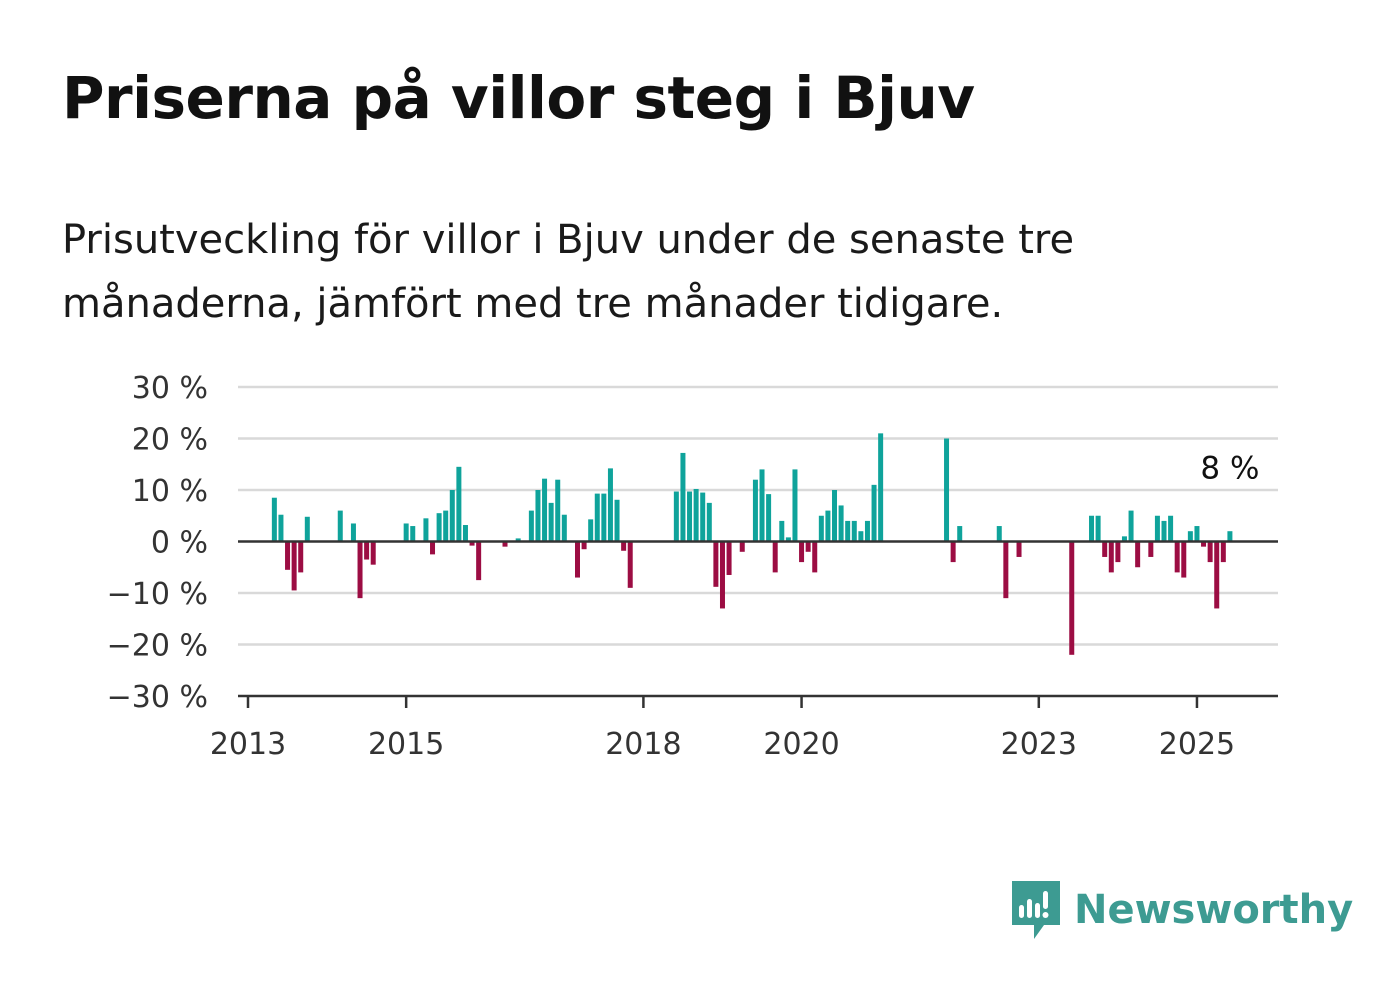 The image size is (1382, 999). Describe the element at coordinates (170, 388) in the screenshot. I see `y-tick-label: 30 %` at that location.